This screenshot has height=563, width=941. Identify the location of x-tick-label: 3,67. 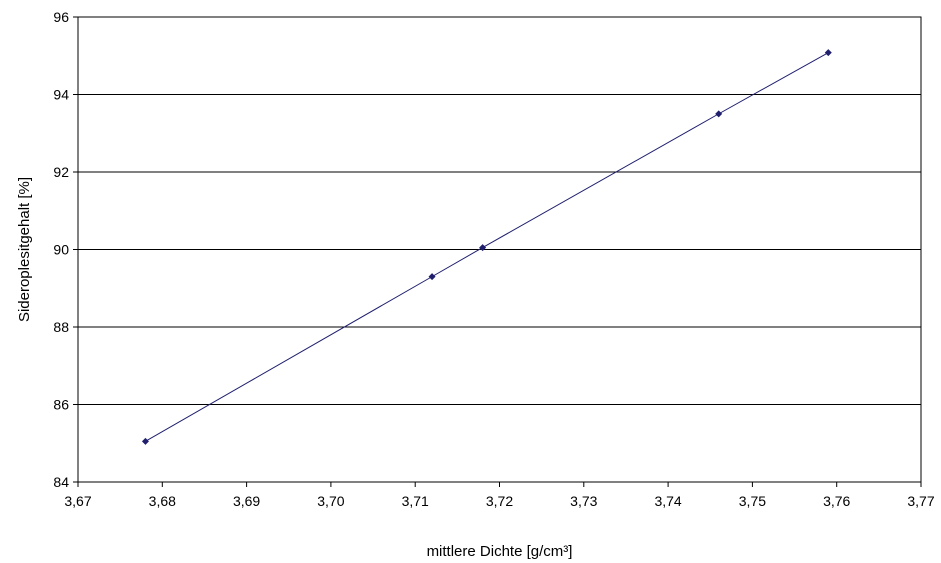
(77, 501).